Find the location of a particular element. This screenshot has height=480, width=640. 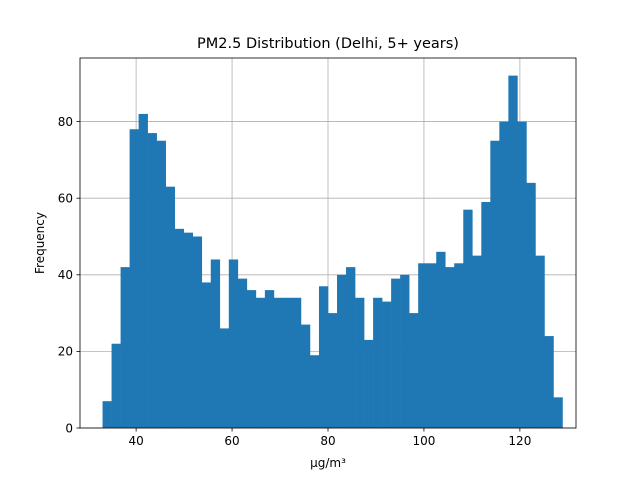

x-tick-label: 120 is located at coordinates (519, 441).